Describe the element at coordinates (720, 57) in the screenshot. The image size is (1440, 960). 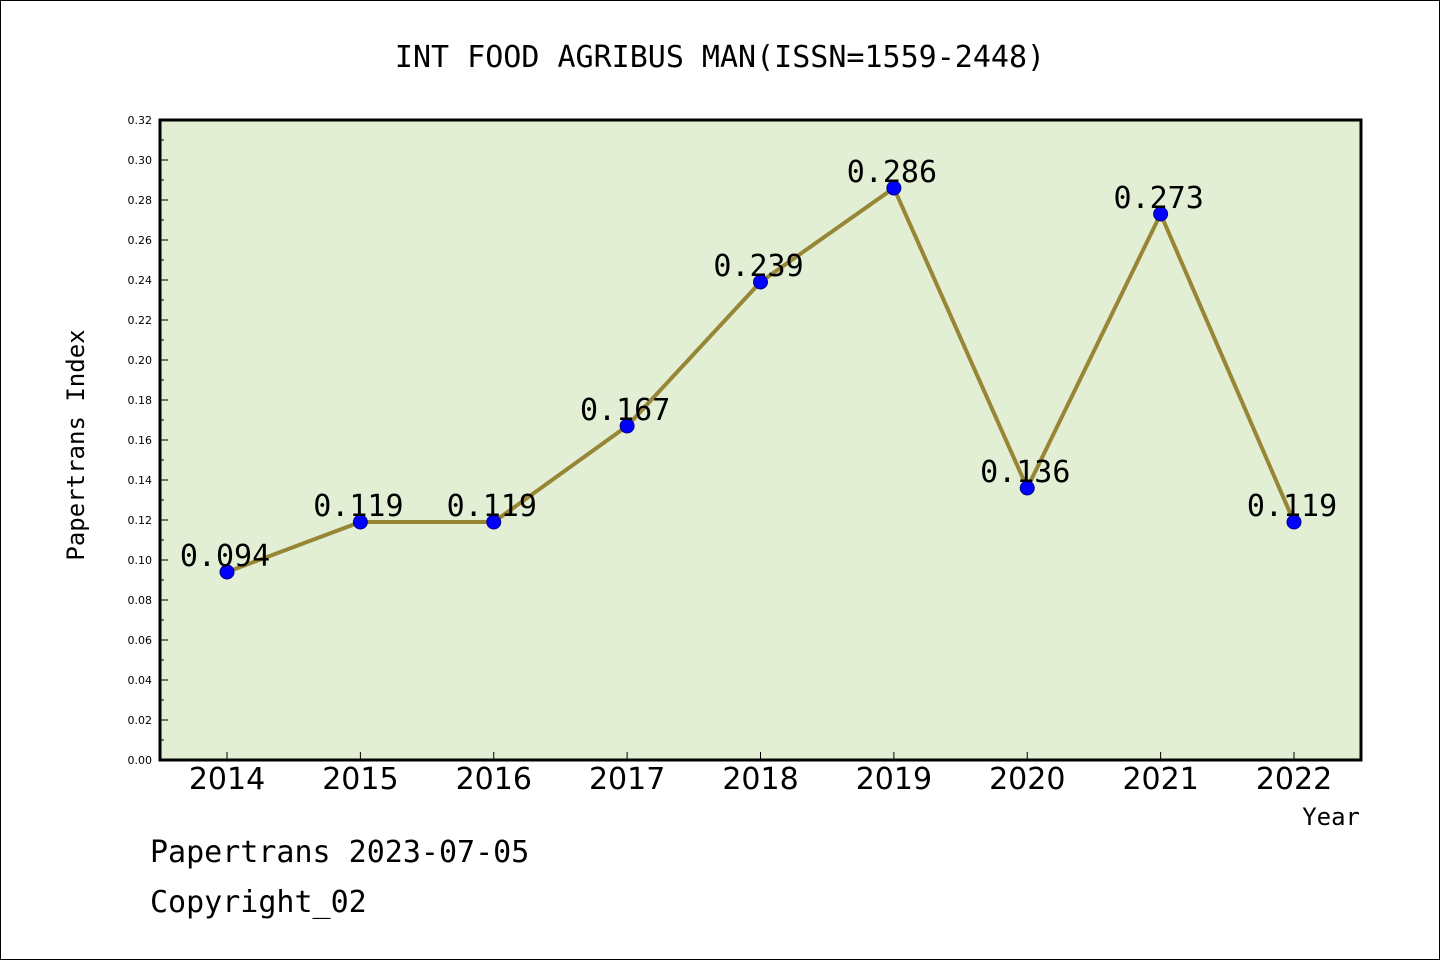
I see `chart-title: INT FOOD AGRIBUS MAN(ISSN=1559-2448)` at that location.